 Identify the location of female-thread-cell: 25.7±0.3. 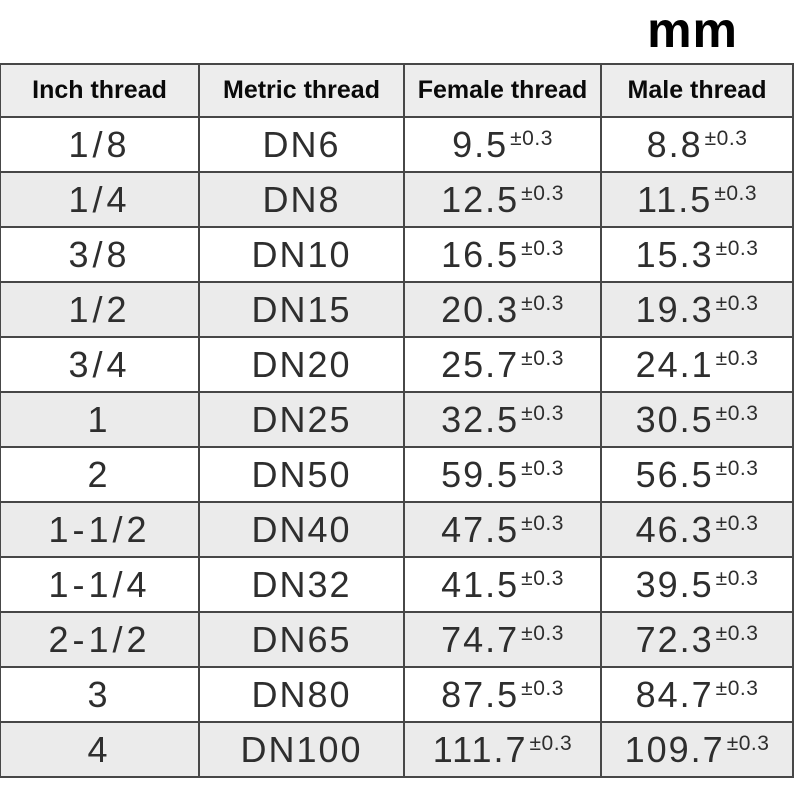
(502, 364).